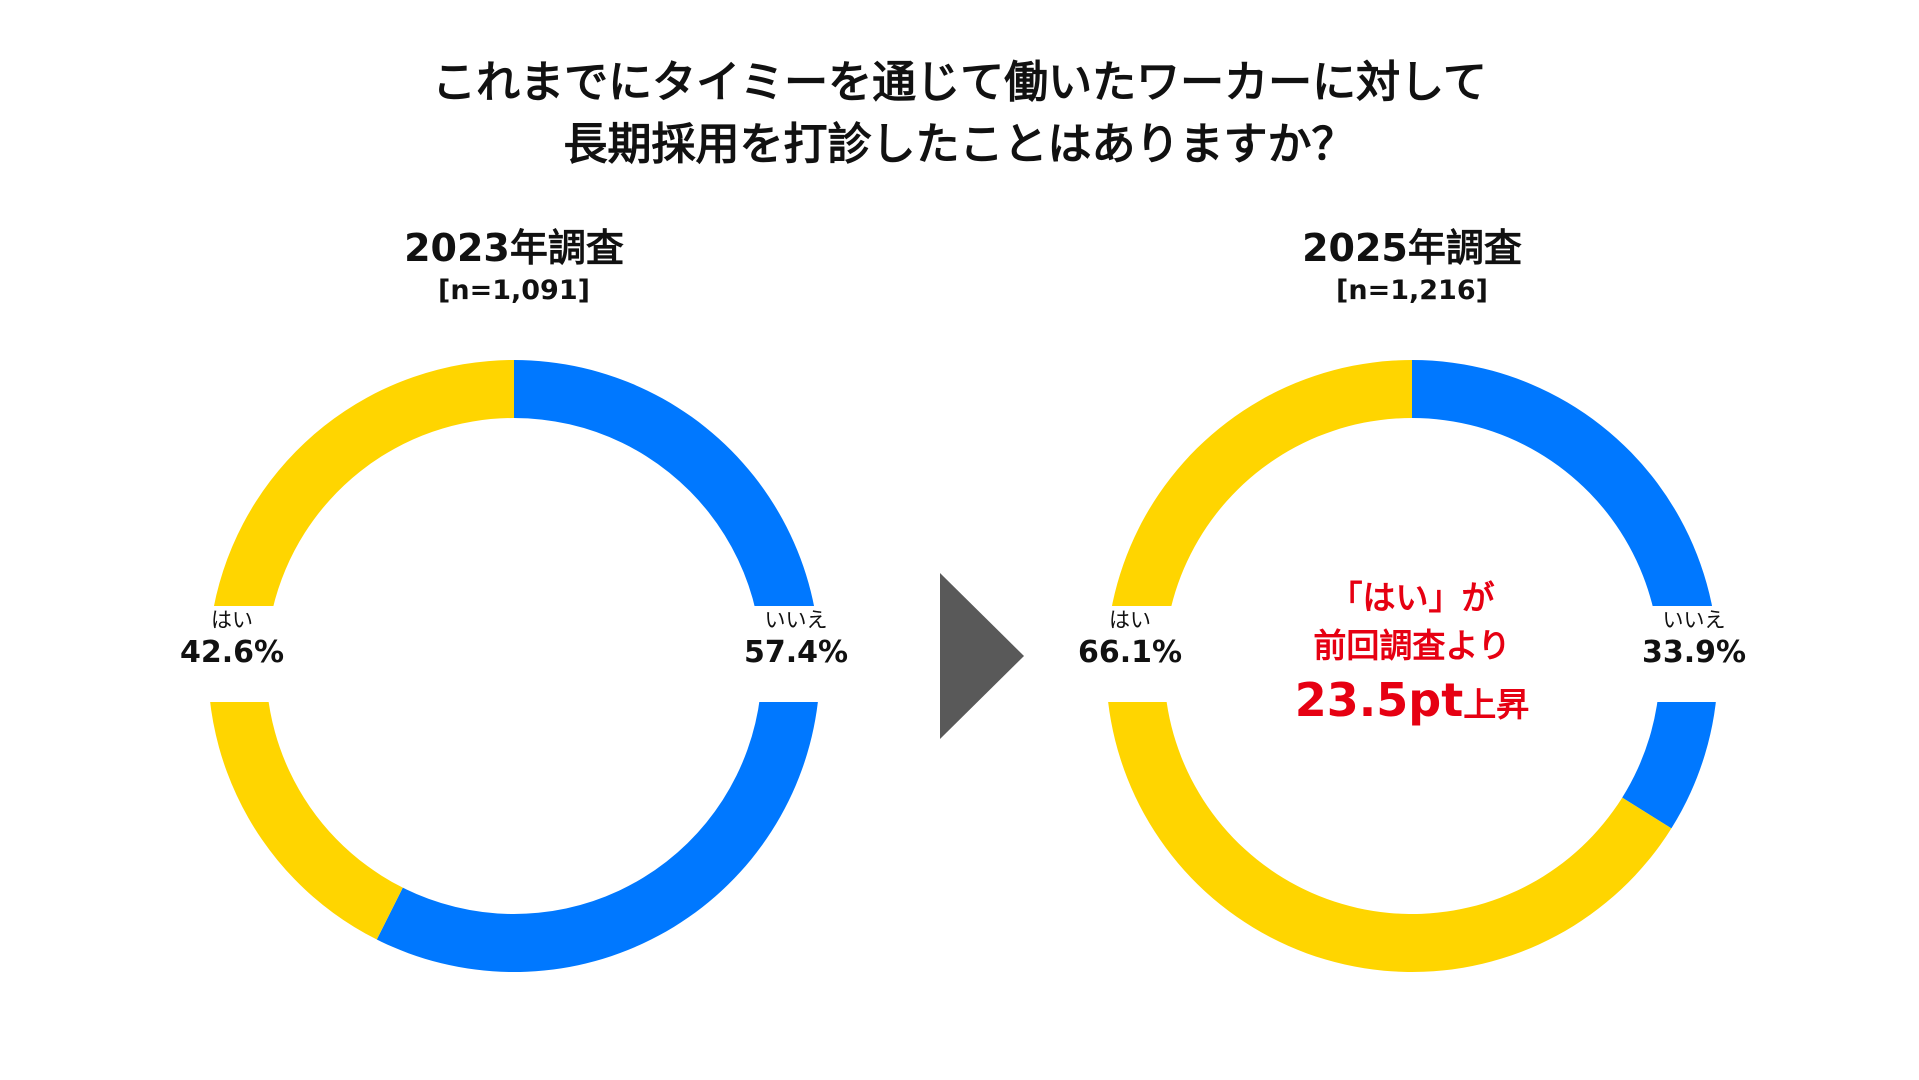 The width and height of the screenshot is (1919, 1080). I want to click on panel-n-2023: [n=1,091], so click(514, 290).